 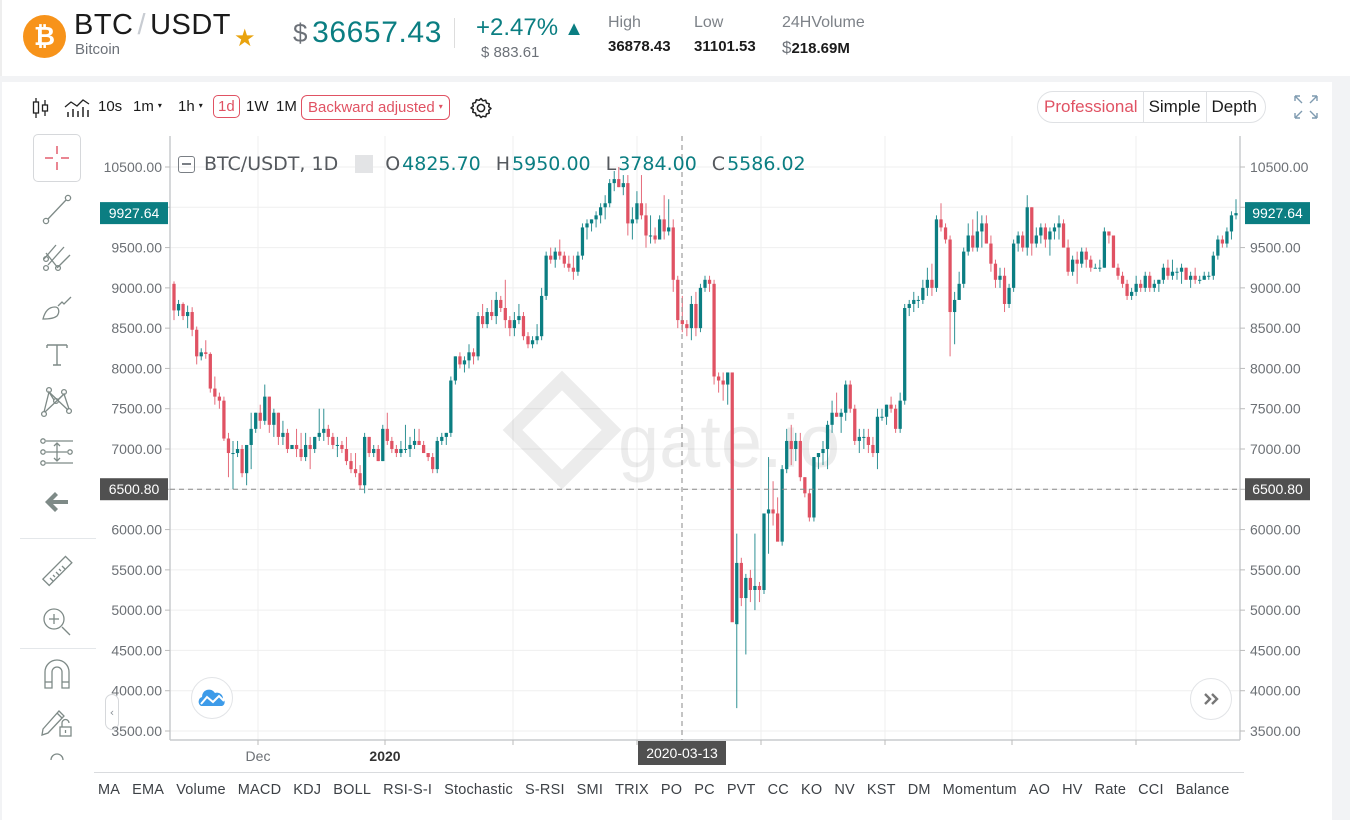 I want to click on y-axis-label-left: 4500.00, so click(x=136, y=650).